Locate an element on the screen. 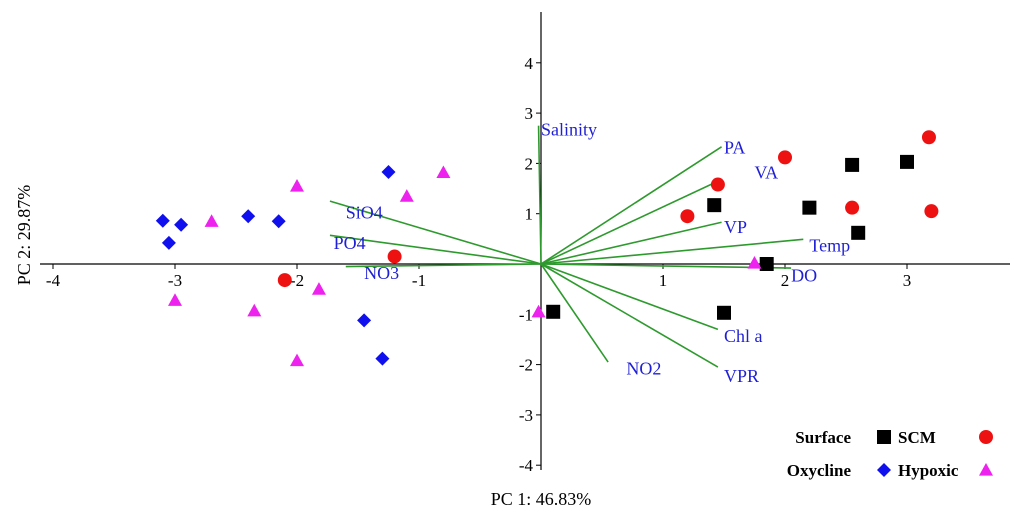  vector-label: SiO4 is located at coordinates (364, 213).